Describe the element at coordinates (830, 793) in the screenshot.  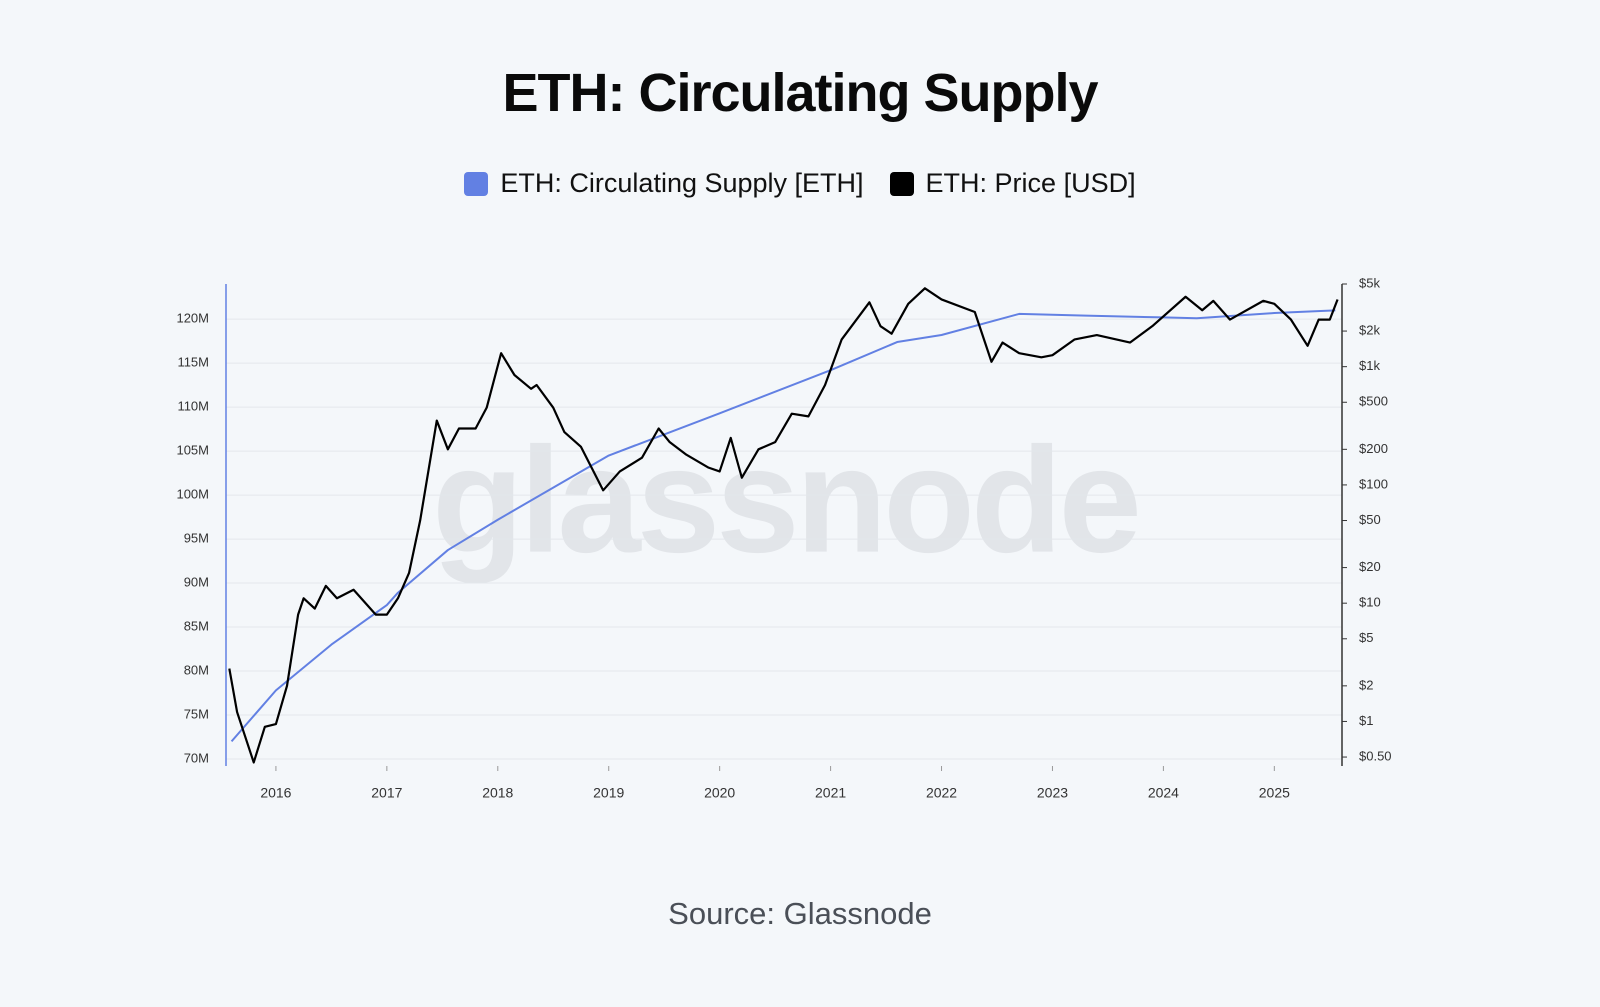
I see `x-tick-label: 2021` at that location.